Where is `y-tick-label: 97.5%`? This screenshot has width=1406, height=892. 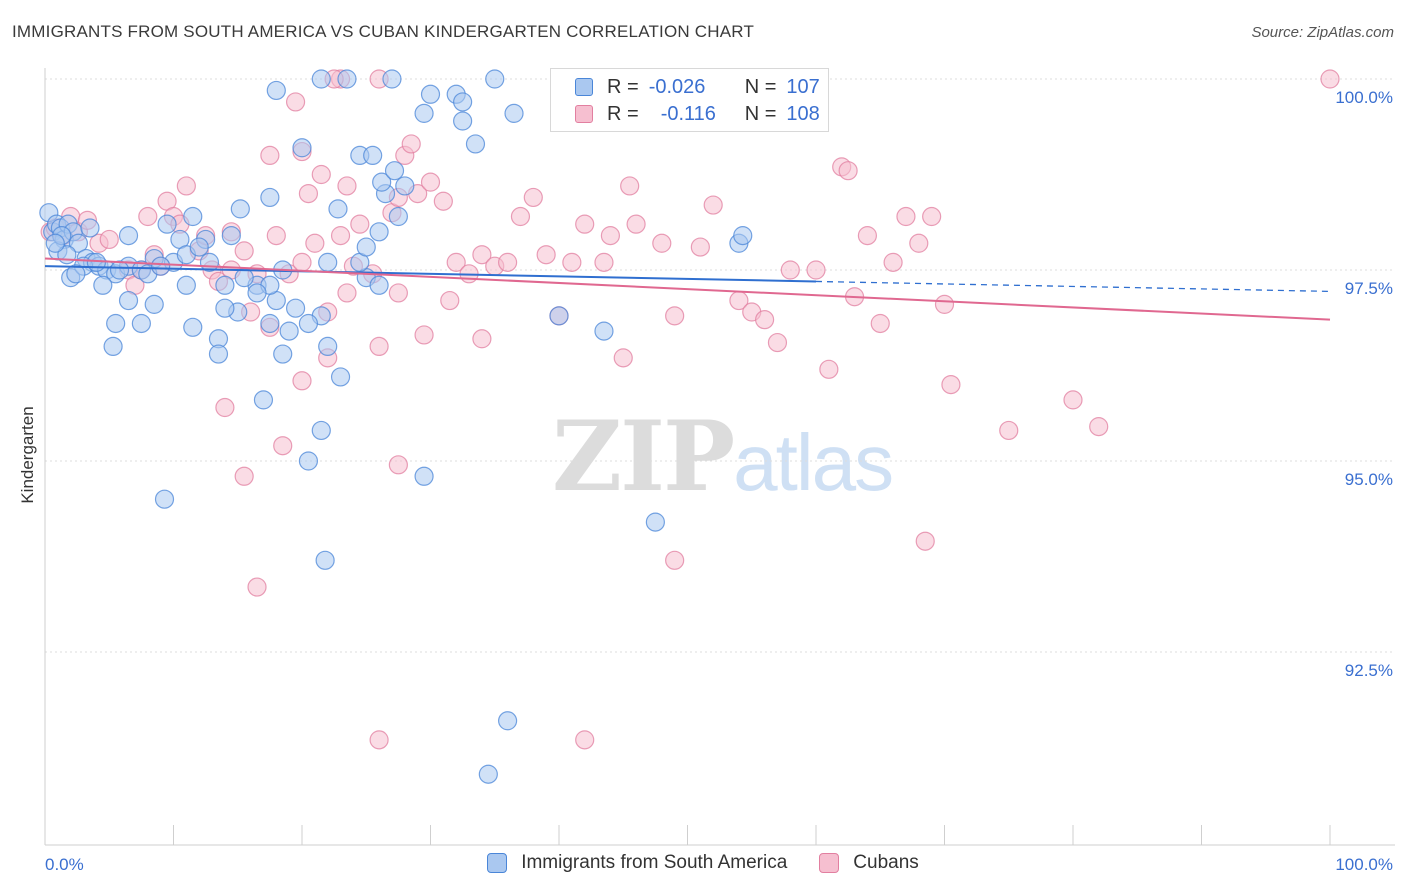
y-tick-label: 97.5% is located at coordinates (1369, 288).